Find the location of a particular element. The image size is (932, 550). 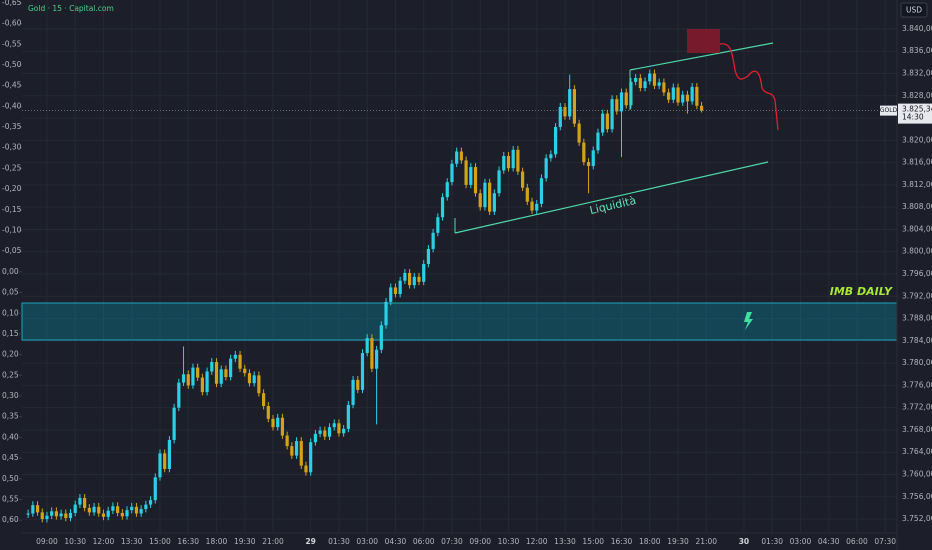

y2-tick-label: -0,35 is located at coordinates (12, 126).